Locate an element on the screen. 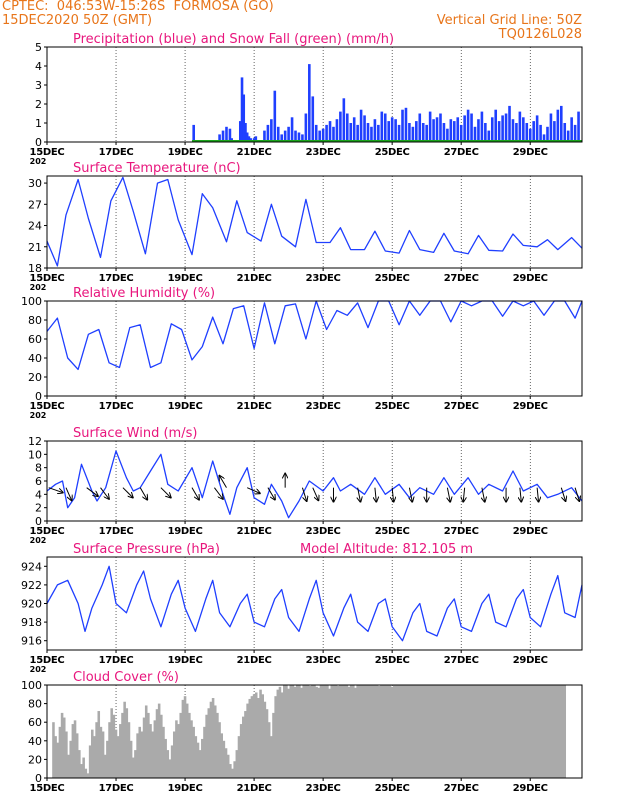 The image size is (618, 800). panel-frame is located at coordinates (314, 94).